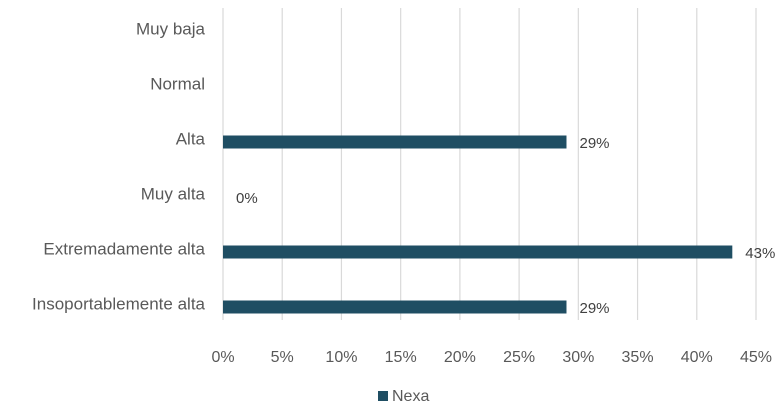 This screenshot has width=776, height=407. I want to click on legend-swatch, so click(383, 396).